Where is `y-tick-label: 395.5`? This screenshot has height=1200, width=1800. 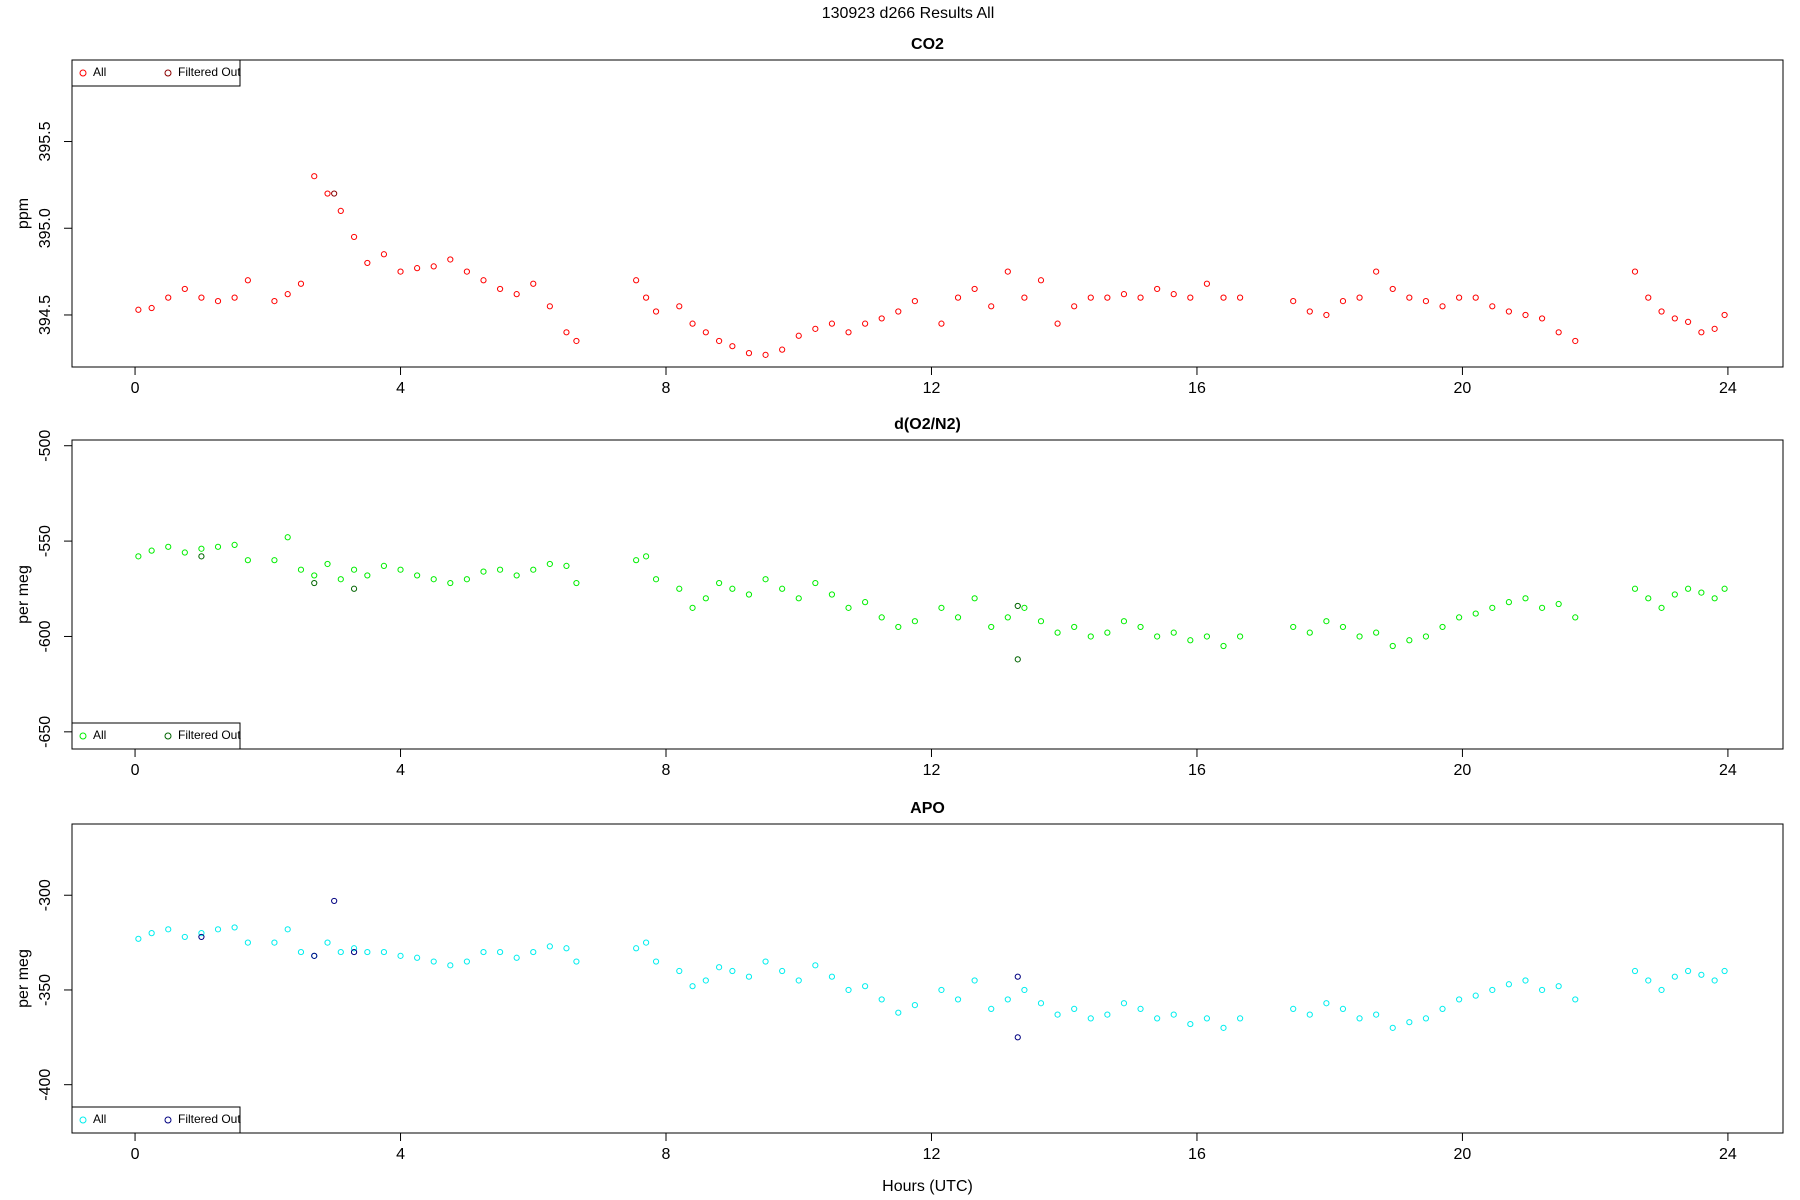
y-tick-label: 395.5 is located at coordinates (45, 141).